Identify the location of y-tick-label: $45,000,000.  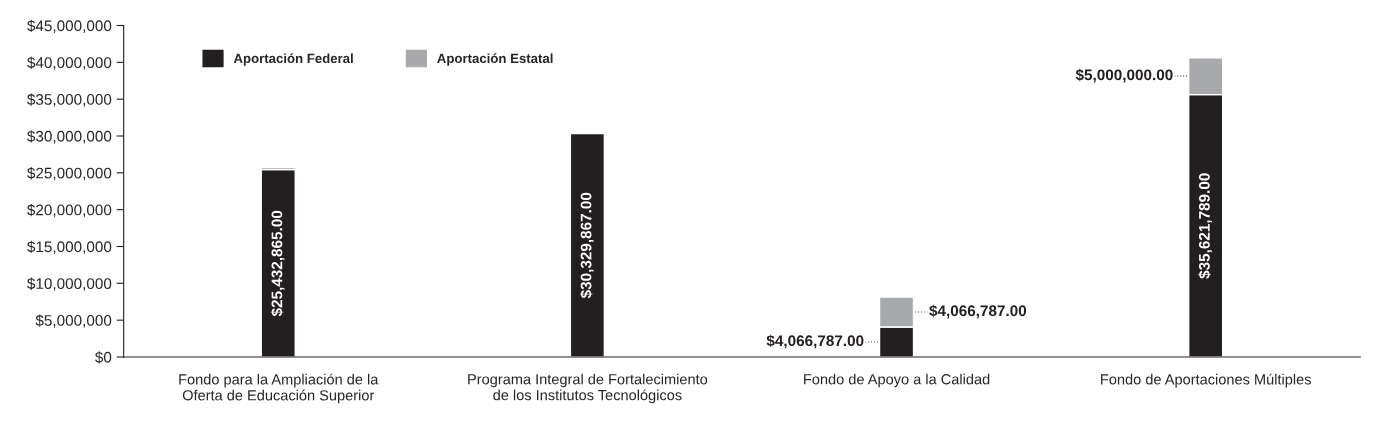
(69, 26).